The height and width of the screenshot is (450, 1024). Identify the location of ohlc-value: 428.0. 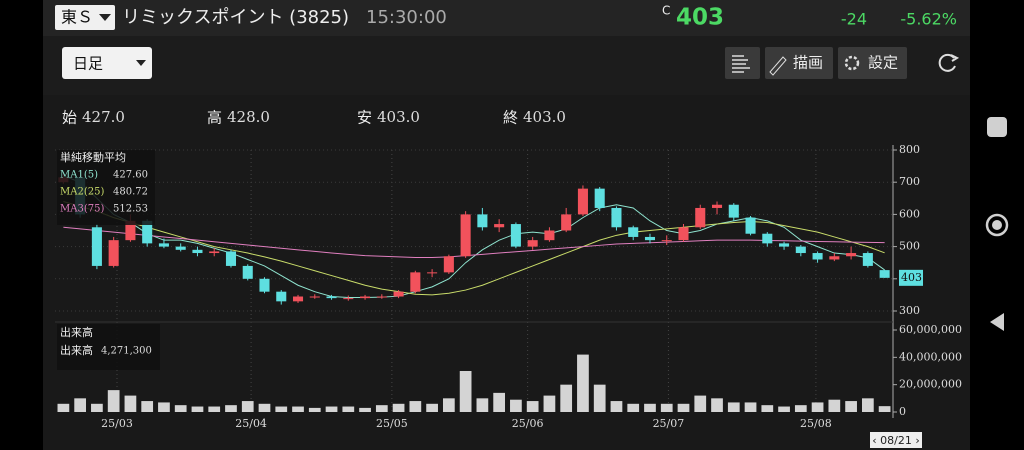
(248, 117).